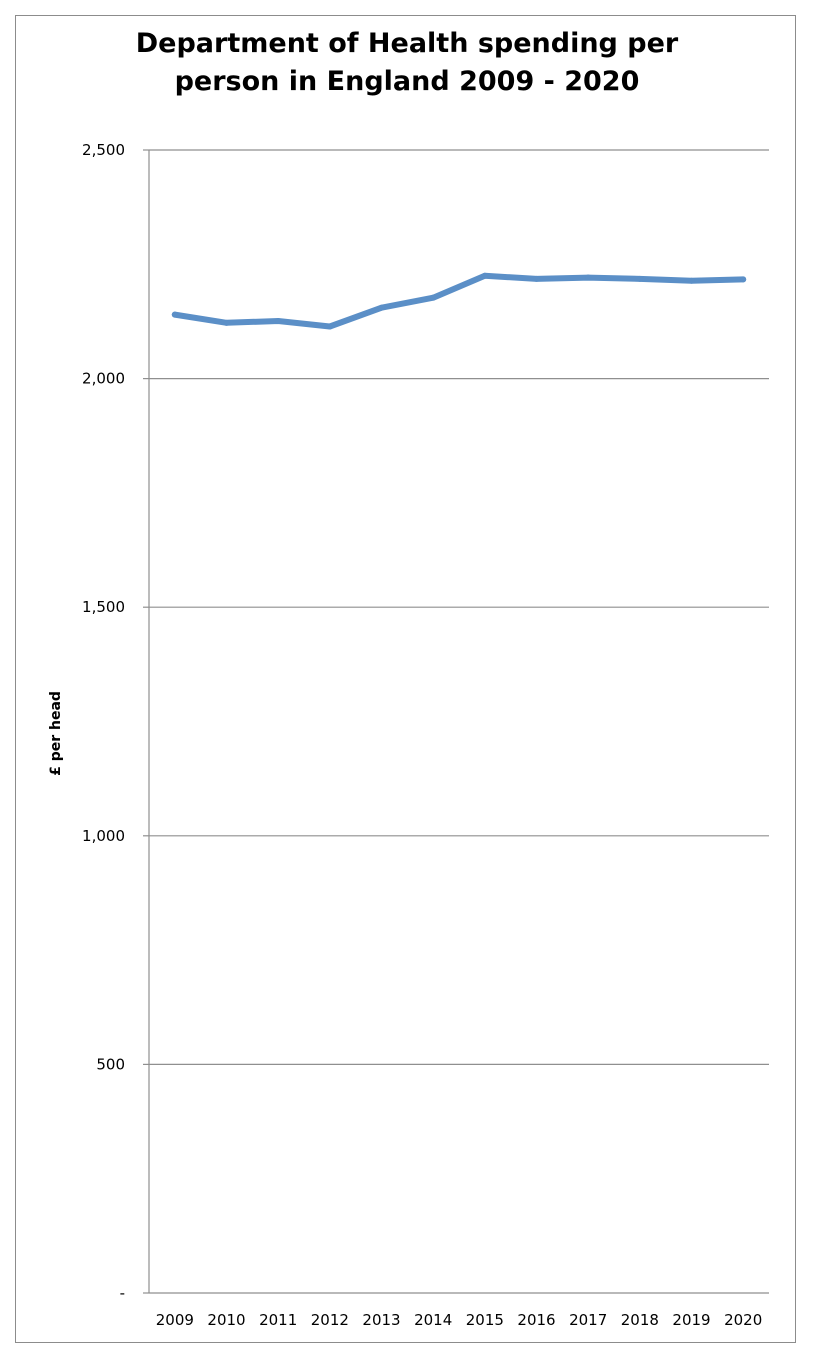 This screenshot has width=814, height=1370. I want to click on data-point-2018, so click(639, 278).